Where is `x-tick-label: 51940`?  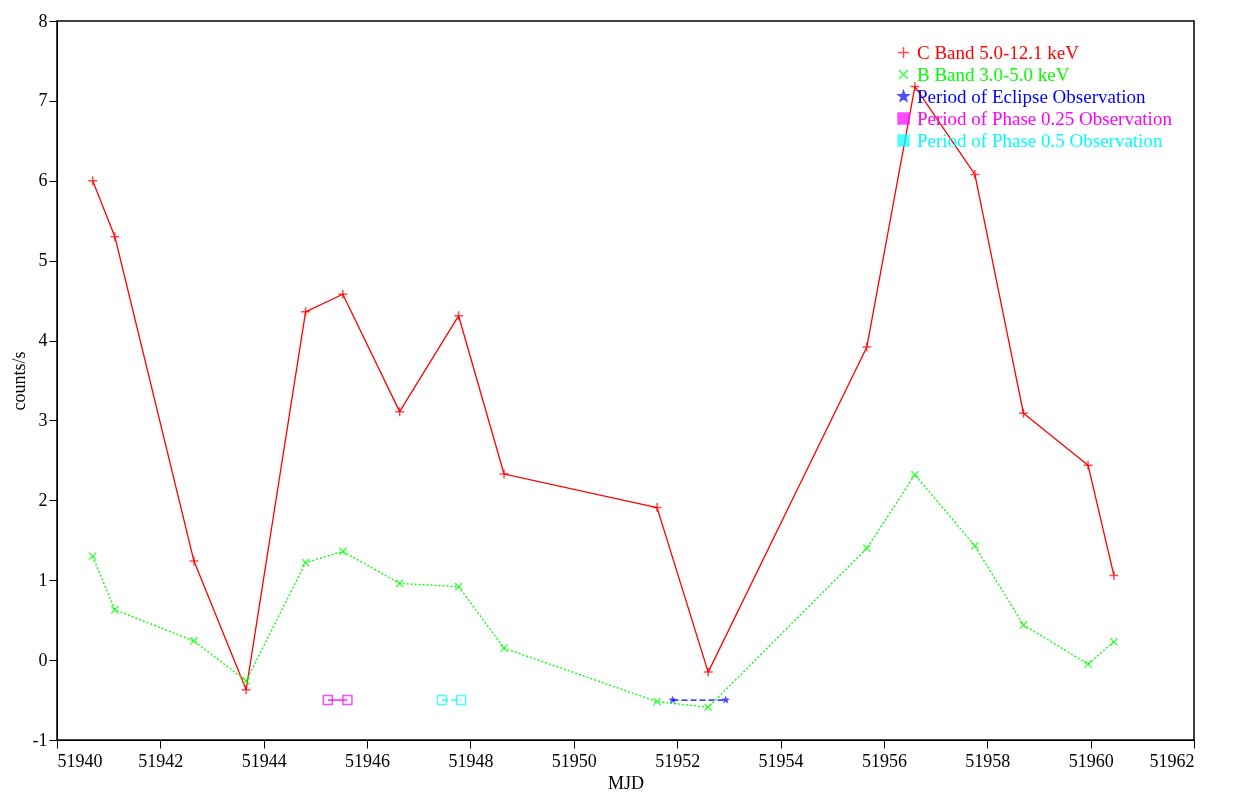 x-tick-label: 51940 is located at coordinates (80, 760).